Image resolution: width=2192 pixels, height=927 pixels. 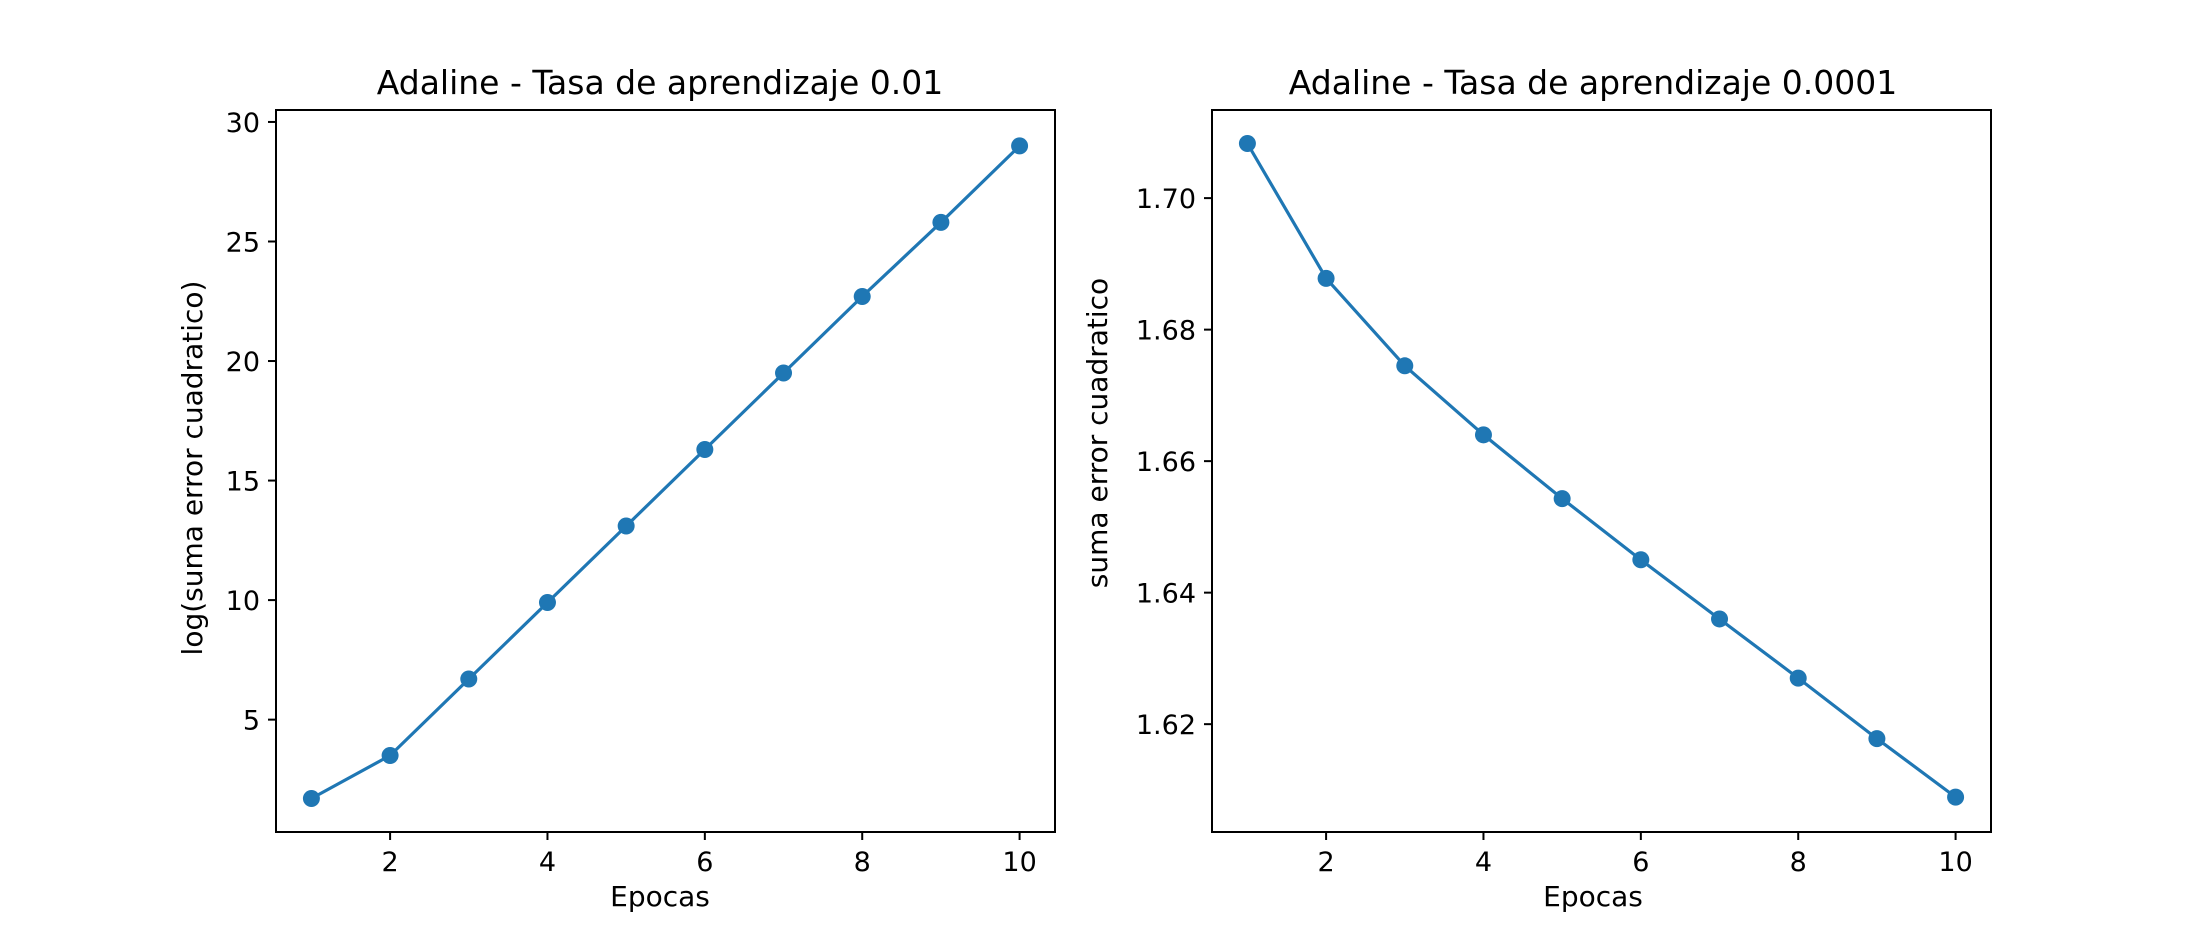 I want to click on y-tick-label: 25, so click(x=243, y=242).